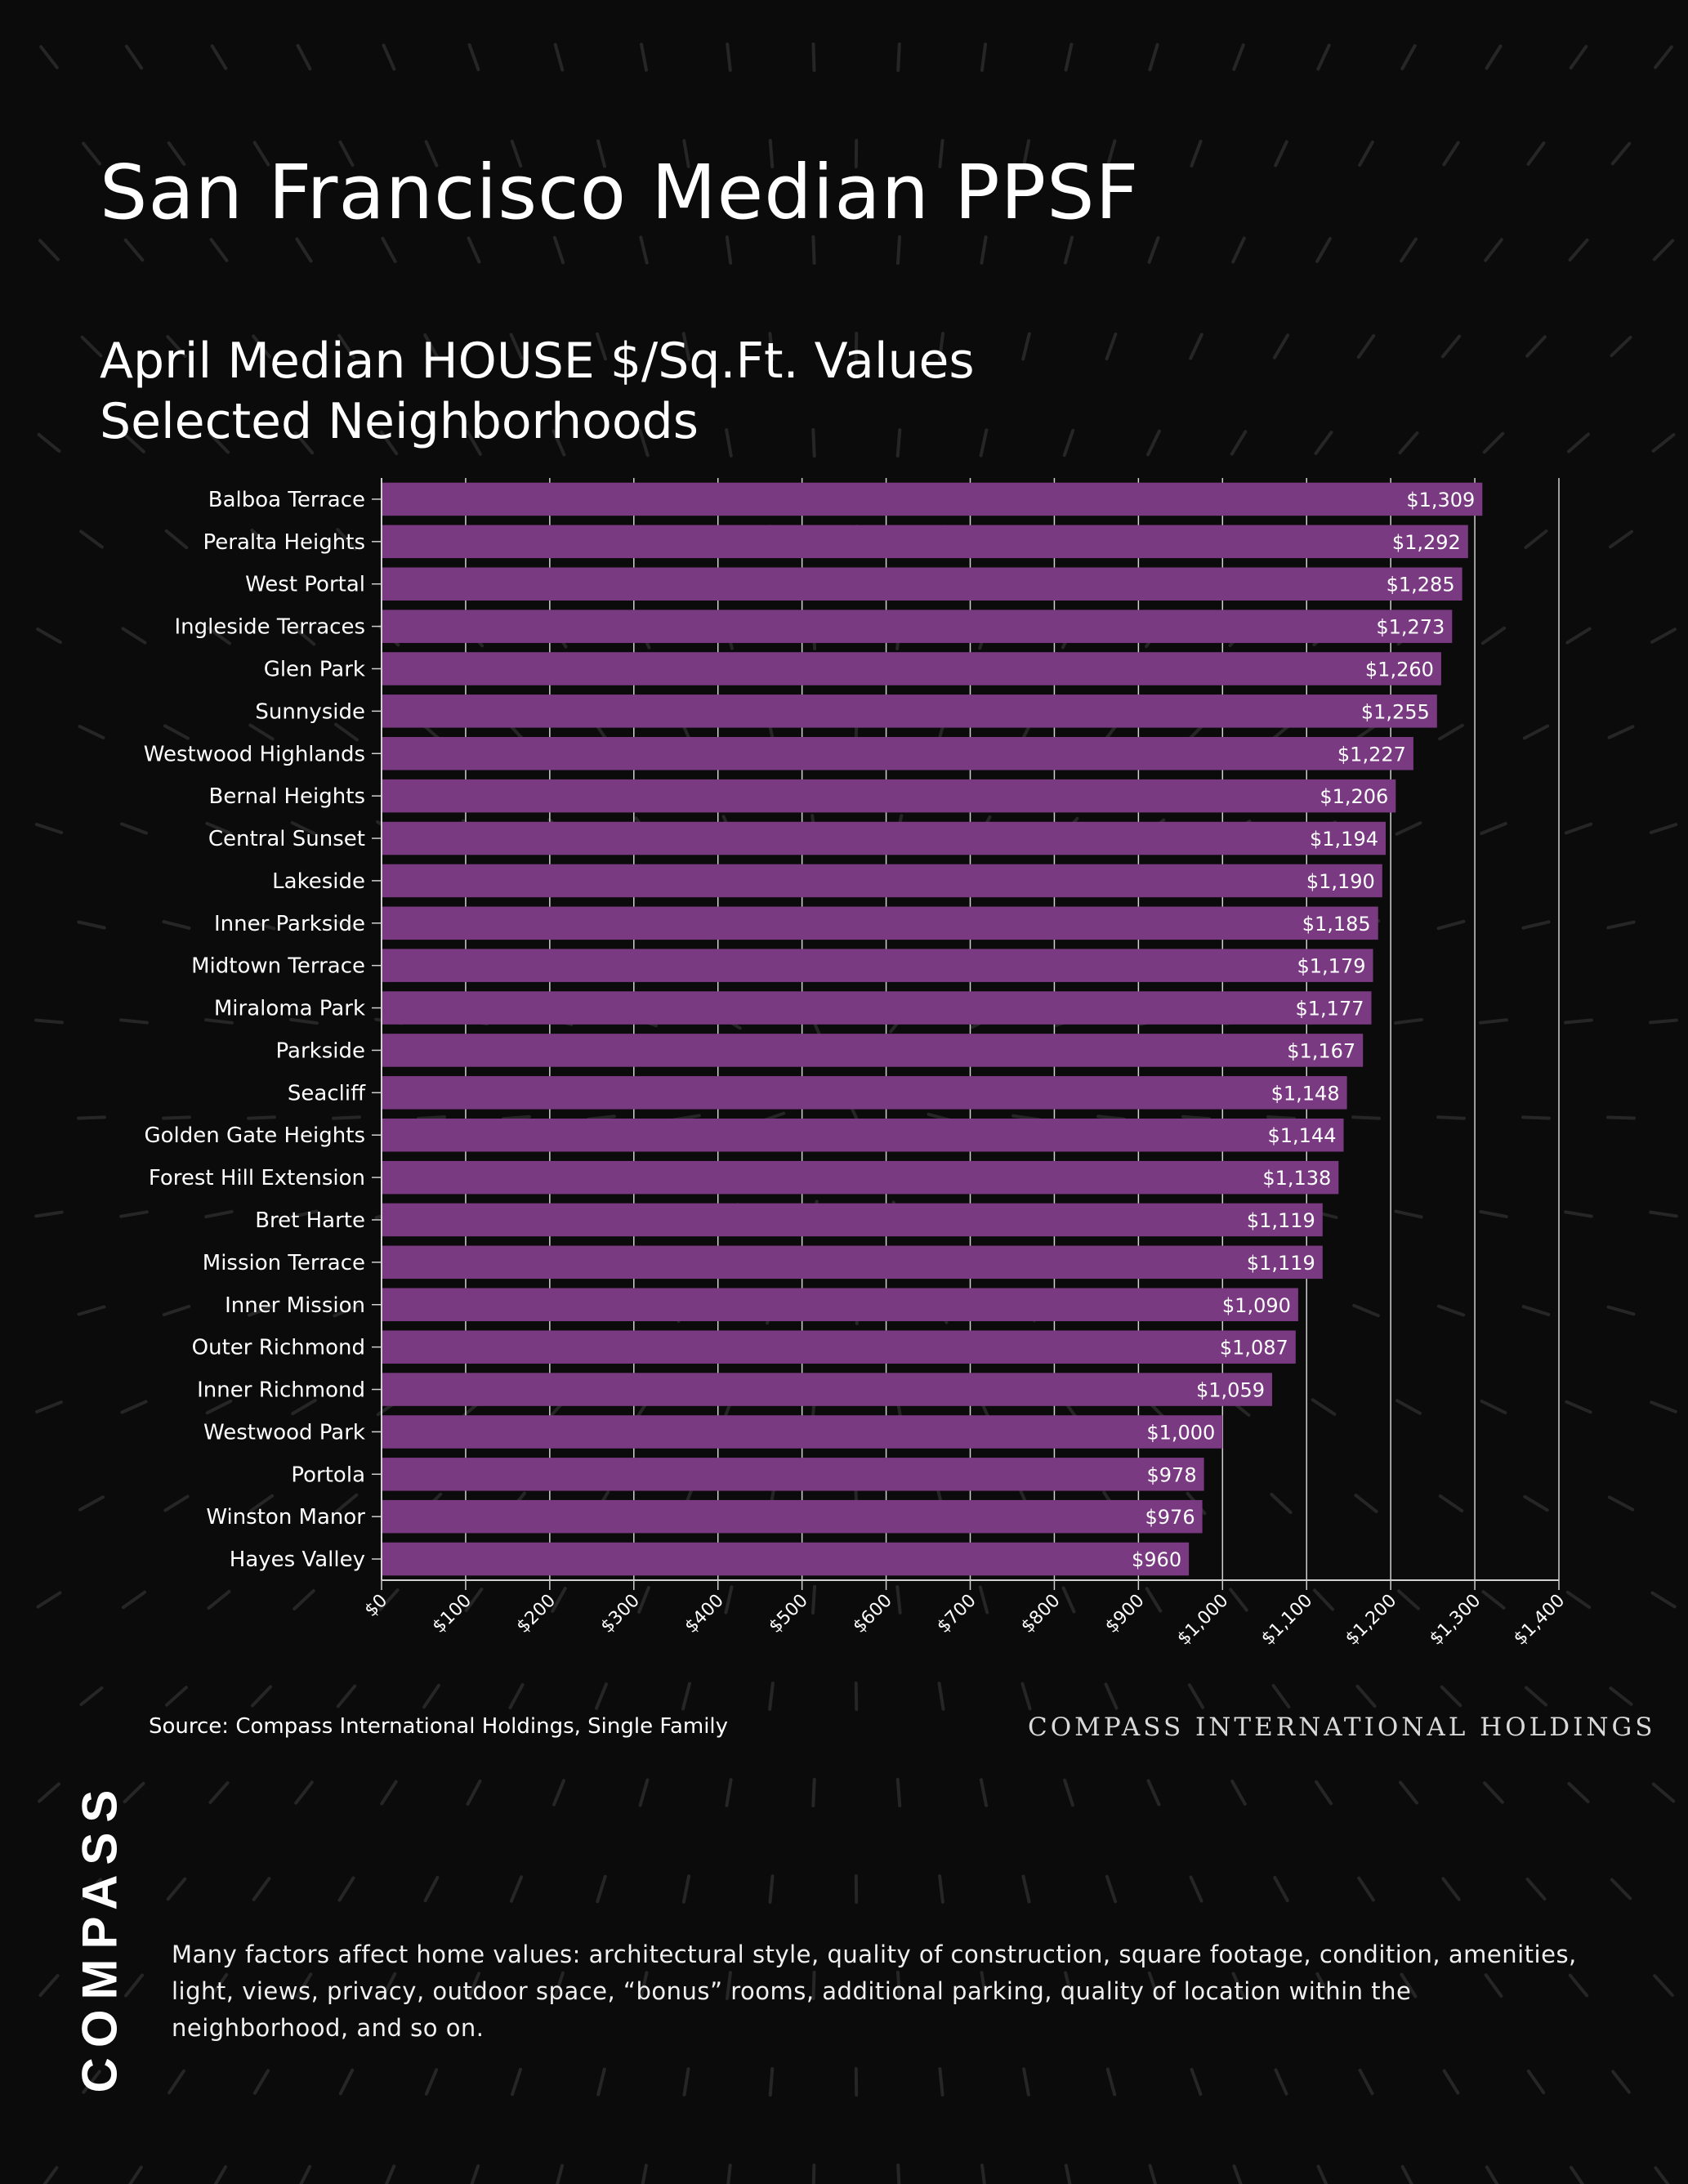 The image size is (1688, 2184). I want to click on bar-value-label: $1,000, so click(1180, 1432).